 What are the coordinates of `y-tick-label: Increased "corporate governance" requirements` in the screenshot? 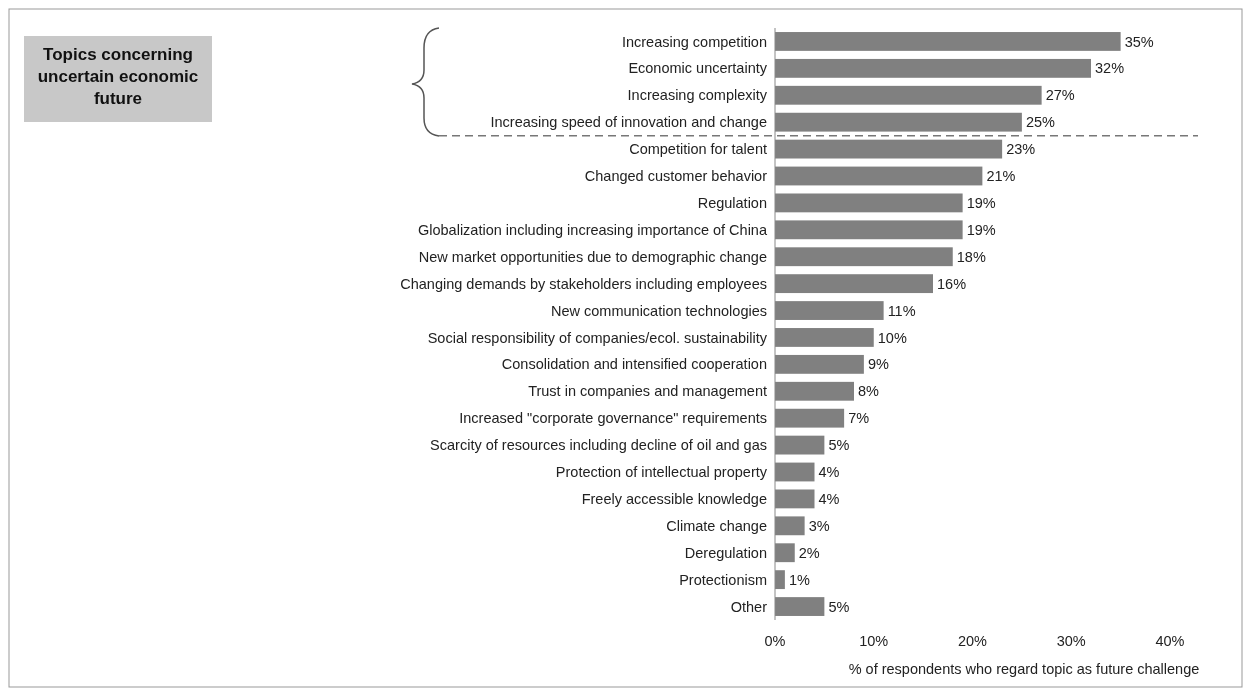 It's located at (613, 418).